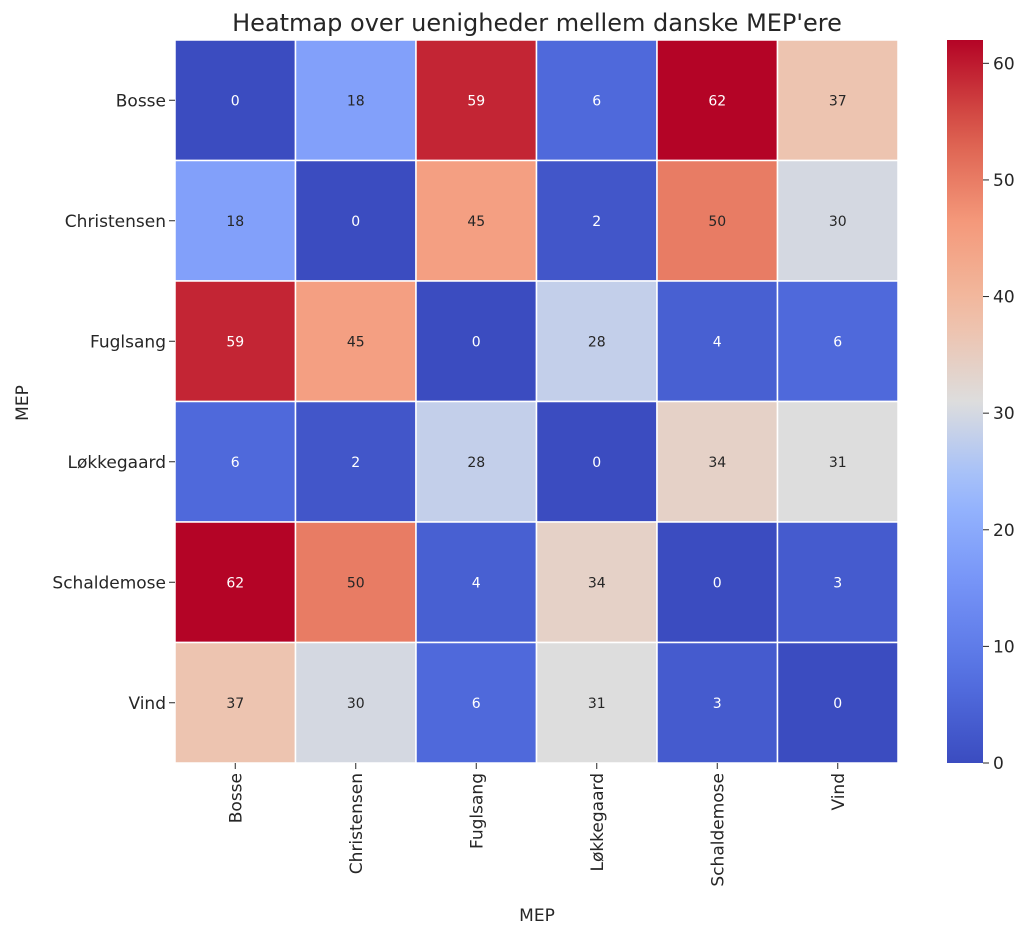 The width and height of the screenshot is (1024, 937). Describe the element at coordinates (128, 342) in the screenshot. I see `y-tick-label: Fuglsang` at that location.